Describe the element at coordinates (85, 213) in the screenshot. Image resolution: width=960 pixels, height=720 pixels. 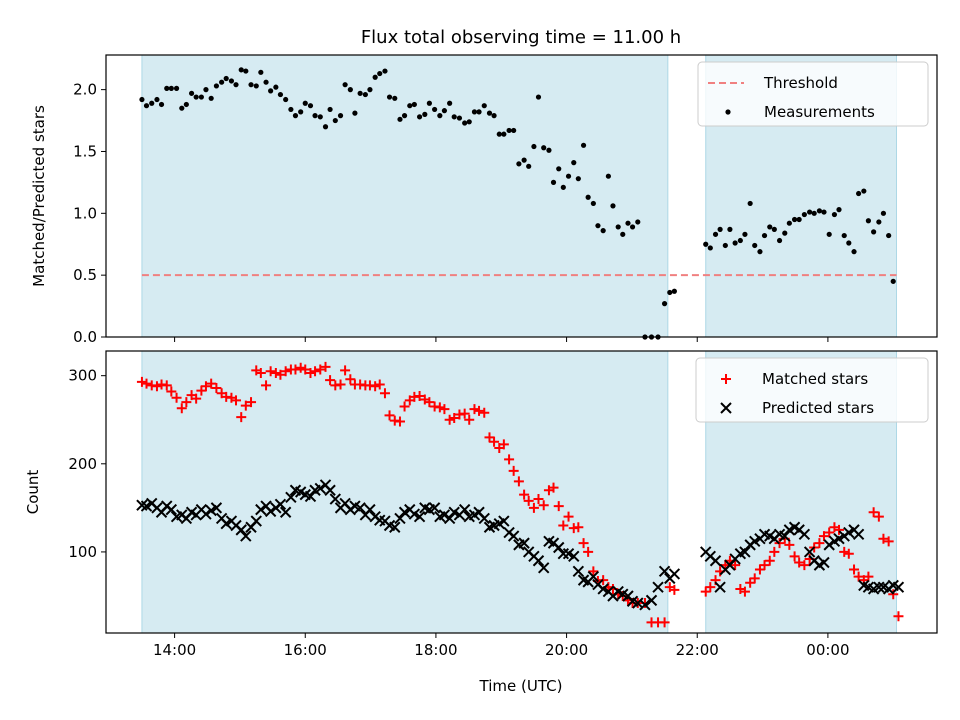
I see `y-tick-label-top: 1.0` at that location.